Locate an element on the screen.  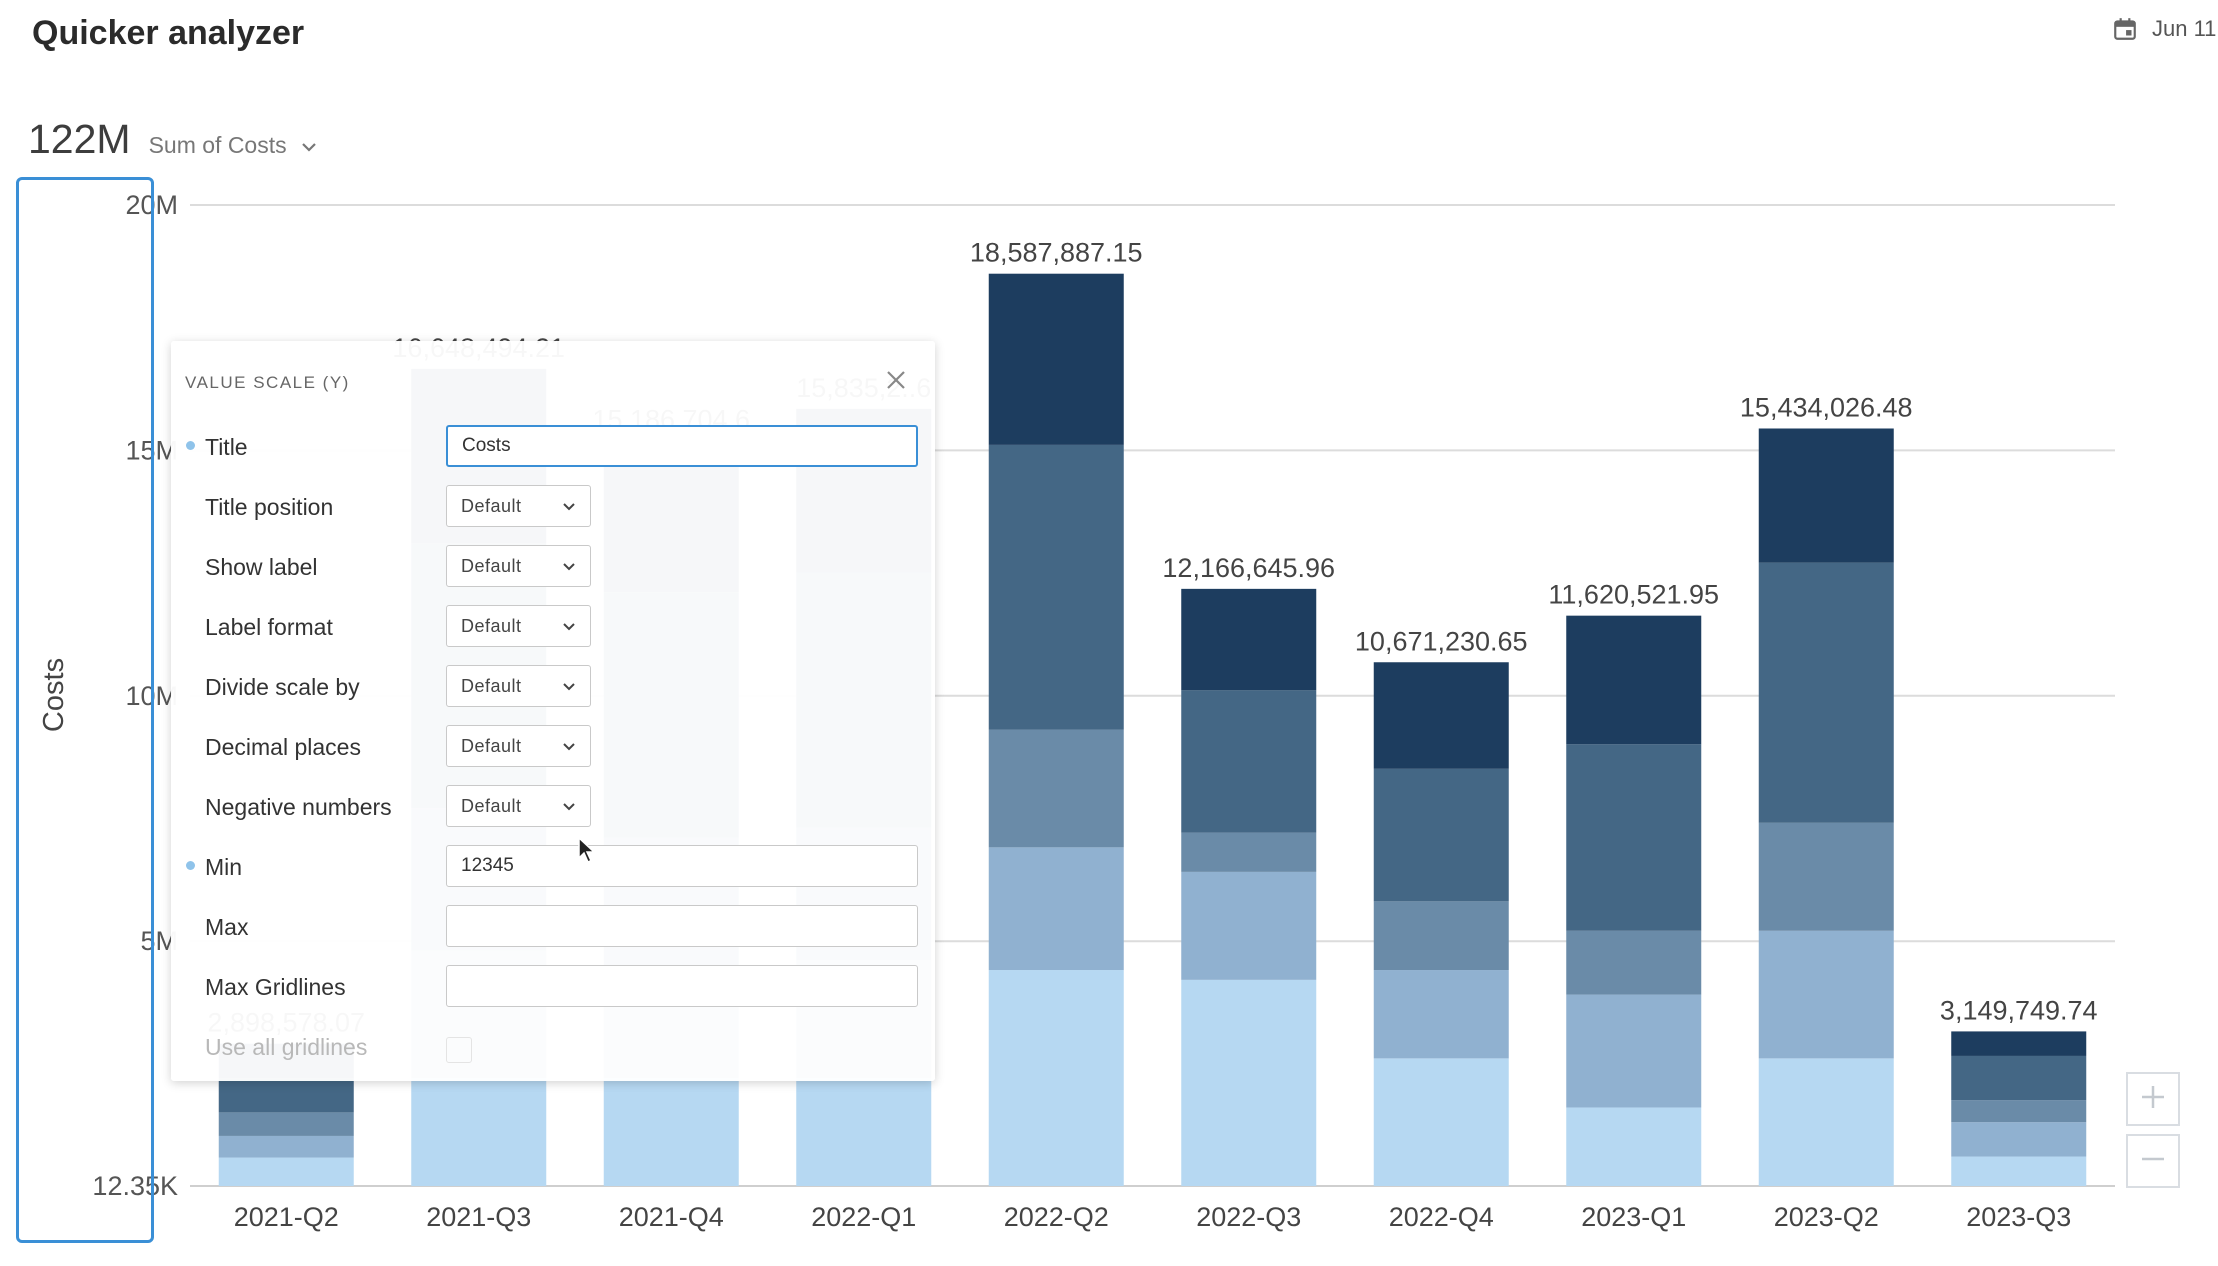
row-decimal-places: Decimal places Default is located at coordinates (553, 747).